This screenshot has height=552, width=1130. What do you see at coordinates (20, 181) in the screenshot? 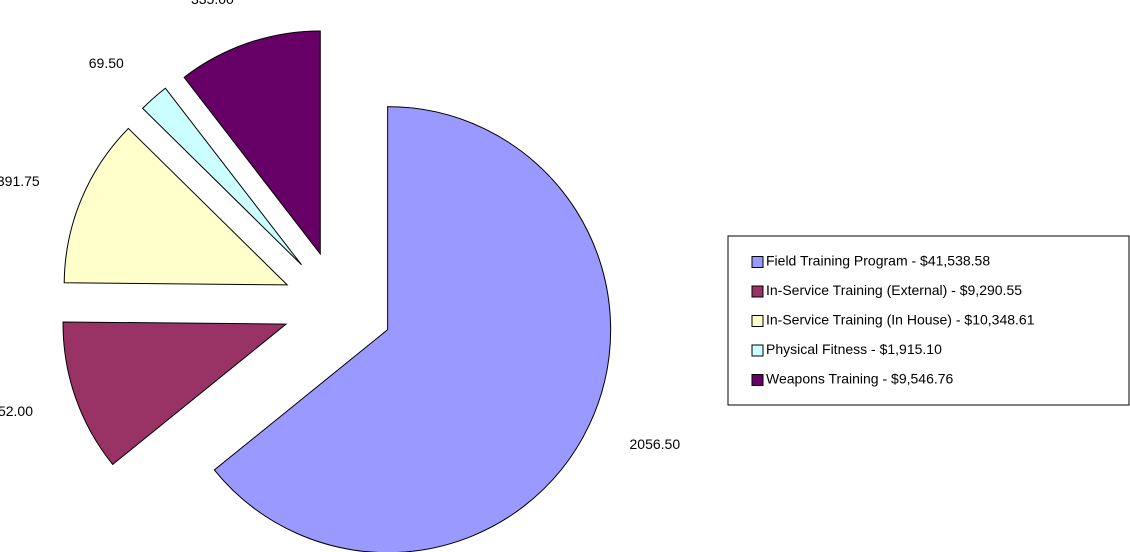
I see `data-label: 391.75` at bounding box center [20, 181].